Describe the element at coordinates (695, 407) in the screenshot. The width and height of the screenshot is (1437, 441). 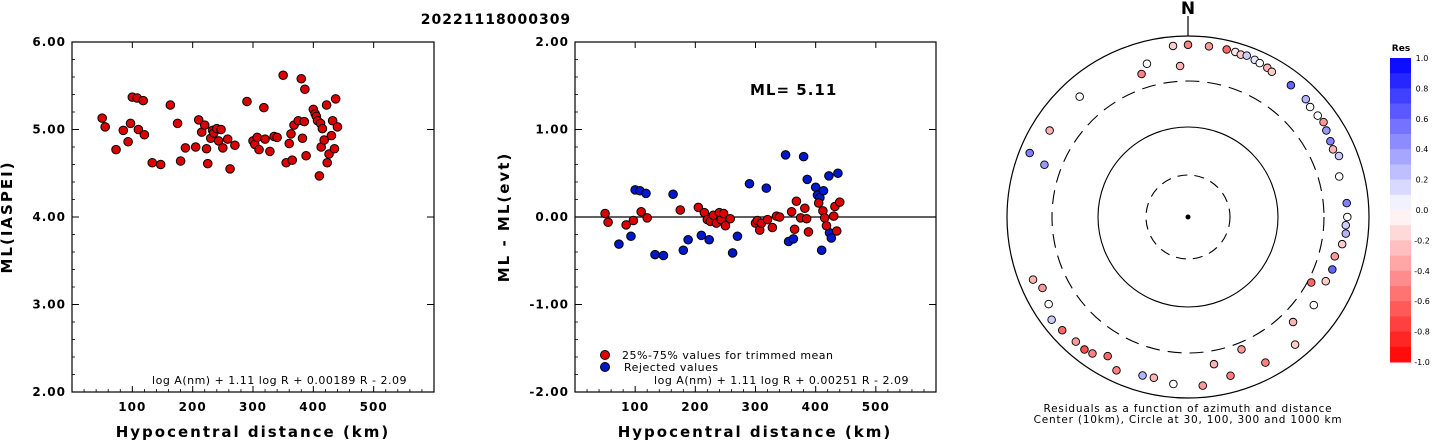
I see `middle-xtick-label: 200` at that location.